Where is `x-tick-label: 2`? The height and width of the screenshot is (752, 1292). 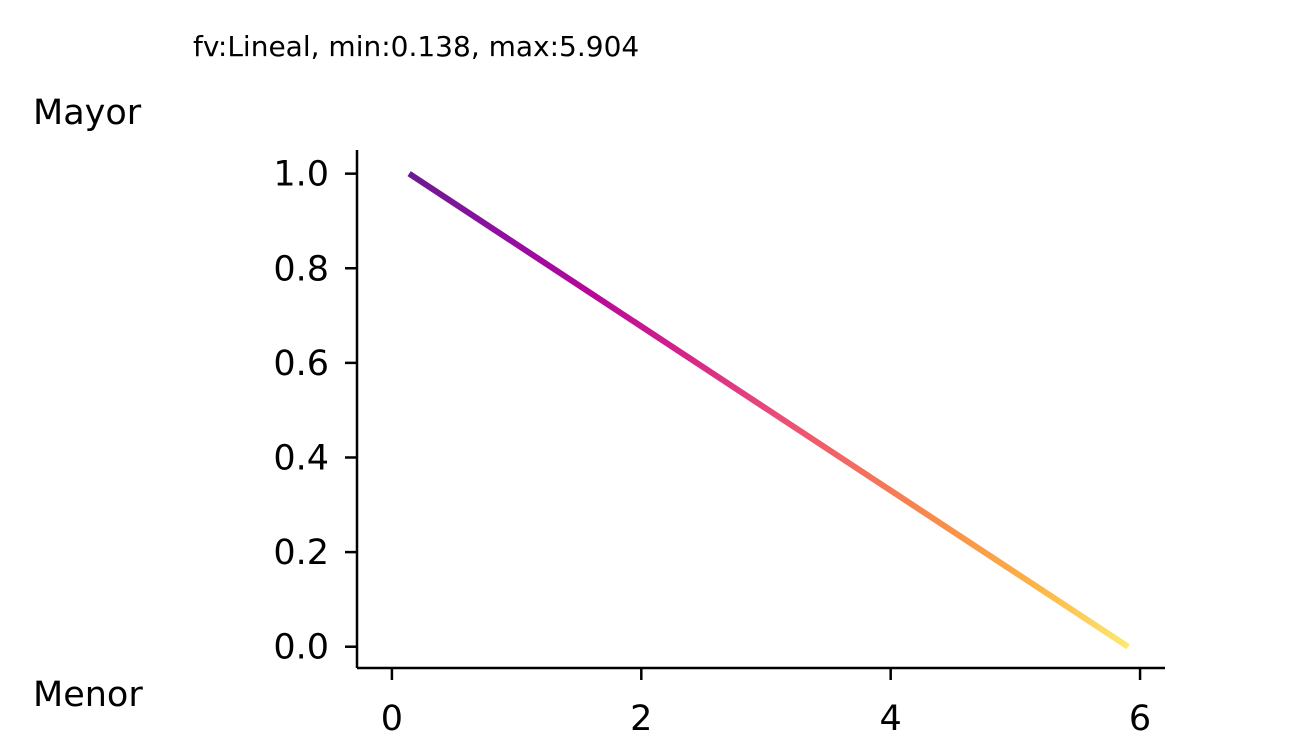 x-tick-label: 2 is located at coordinates (641, 719).